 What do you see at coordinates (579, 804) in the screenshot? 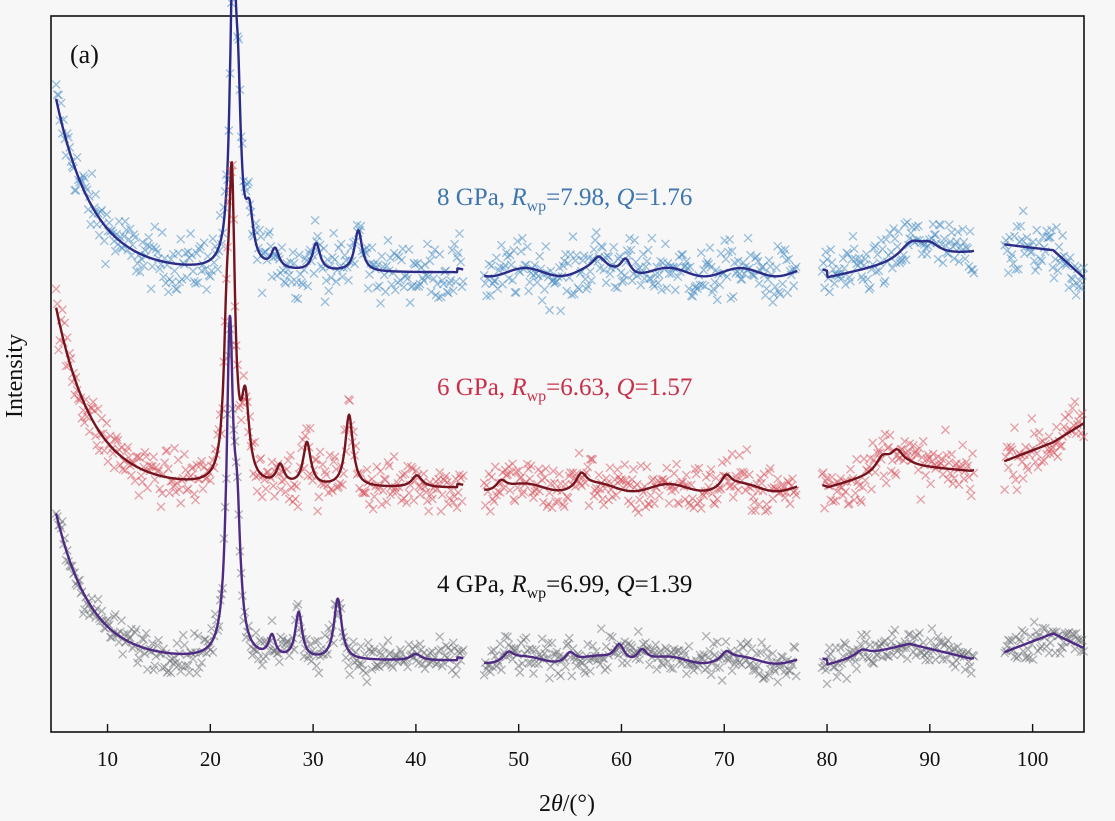
I see `x-axis-title-unit: /(°)` at bounding box center [579, 804].